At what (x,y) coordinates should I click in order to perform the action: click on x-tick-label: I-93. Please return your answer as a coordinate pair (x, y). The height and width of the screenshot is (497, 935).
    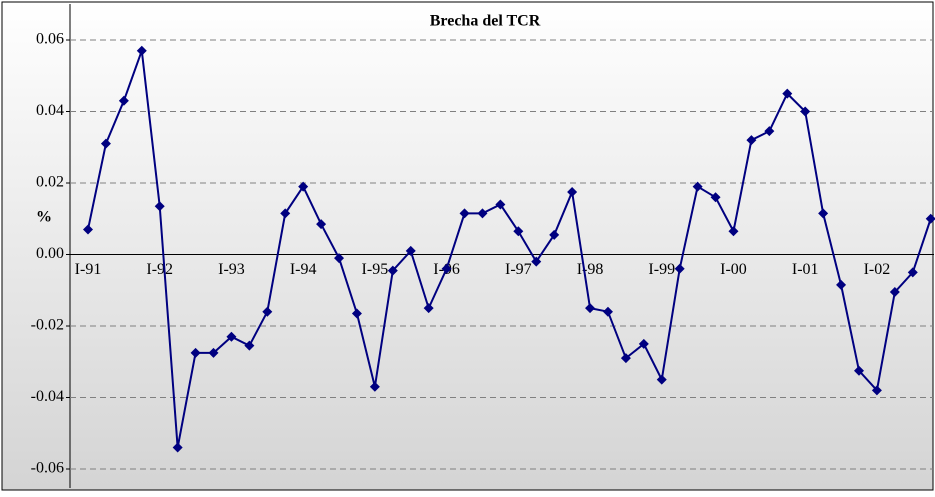
    Looking at the image, I should click on (231, 269).